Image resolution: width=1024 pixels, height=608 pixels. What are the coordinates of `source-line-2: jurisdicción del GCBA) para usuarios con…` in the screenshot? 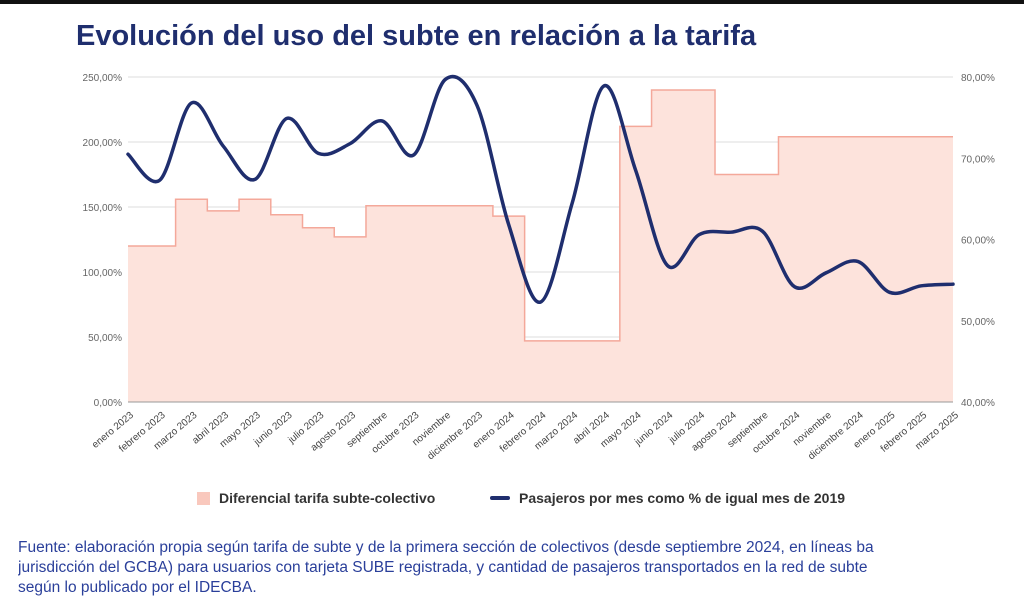 It's located at (443, 567).